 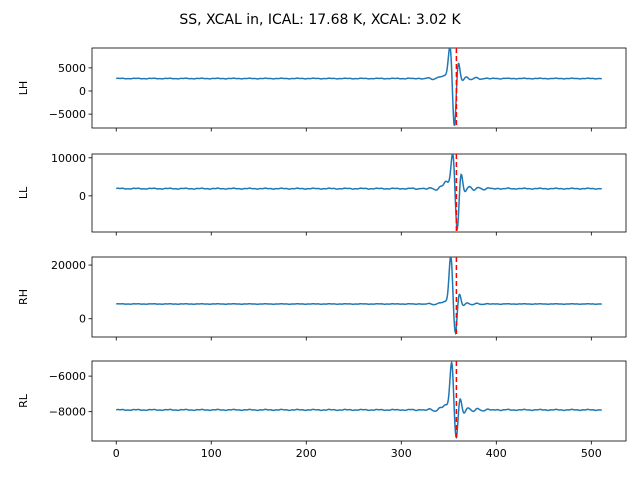 What do you see at coordinates (72, 68) in the screenshot?
I see `y-tick-label: 5000` at bounding box center [72, 68].